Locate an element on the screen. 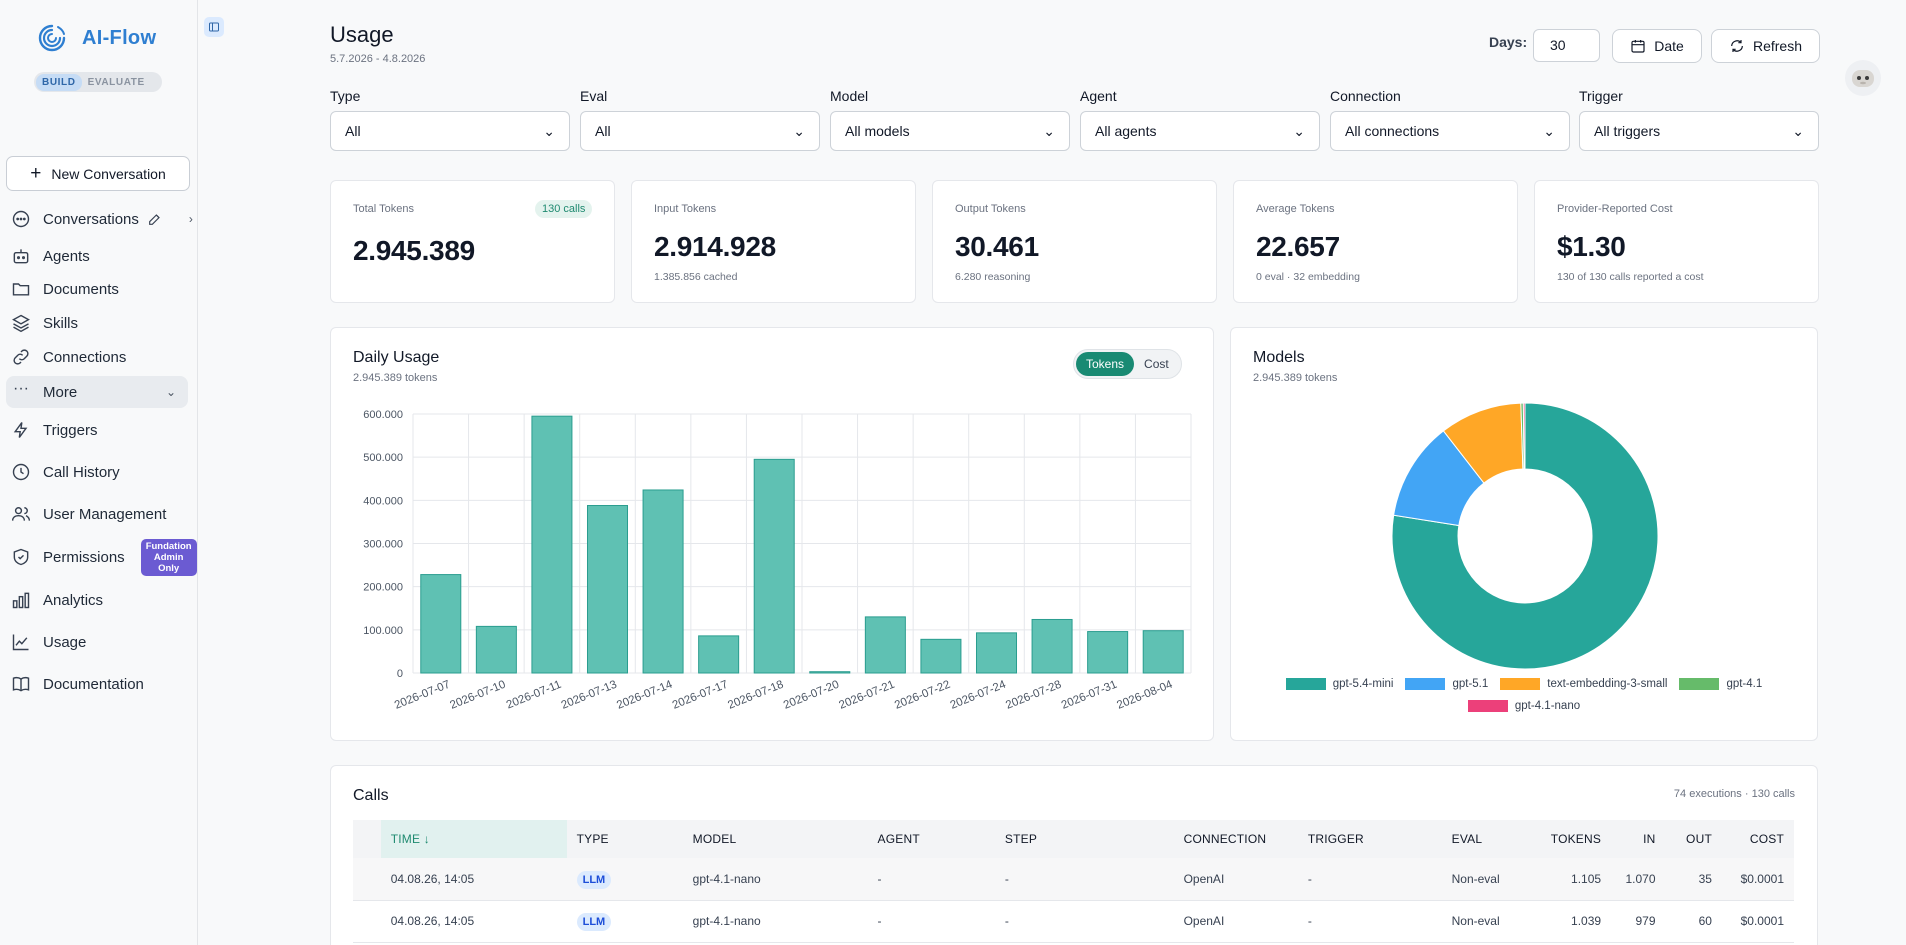  column-step: STEP is located at coordinates (1021, 839).